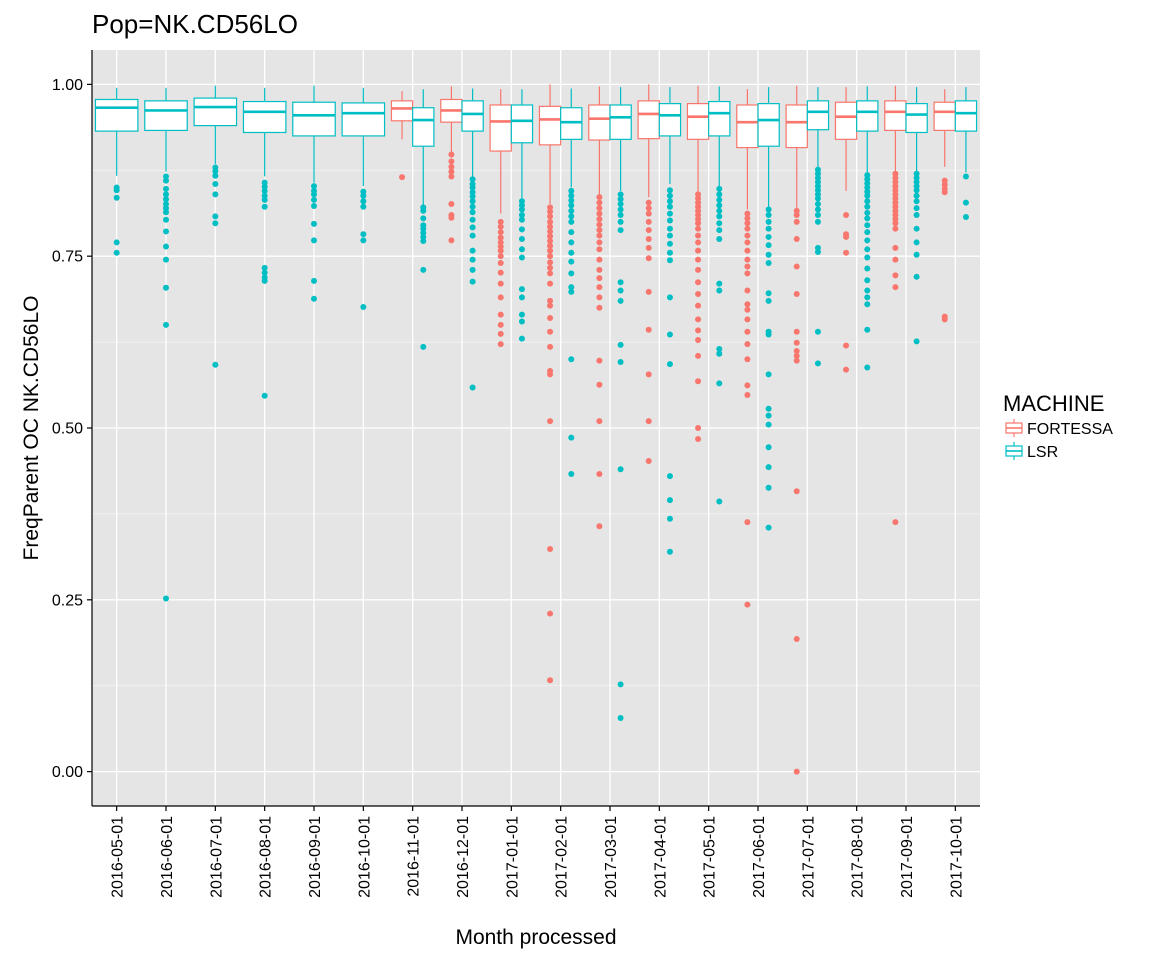 The width and height of the screenshot is (1152, 960). I want to click on legend-label: FORTESSA, so click(1070, 429).